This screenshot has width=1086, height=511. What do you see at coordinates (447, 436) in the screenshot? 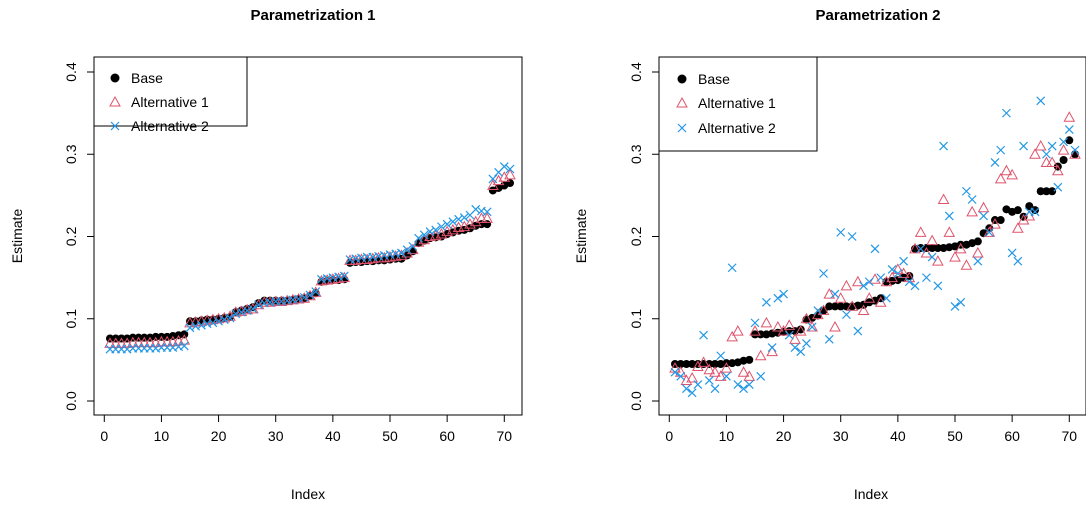
I see `x-tick-label: 60` at bounding box center [447, 436].